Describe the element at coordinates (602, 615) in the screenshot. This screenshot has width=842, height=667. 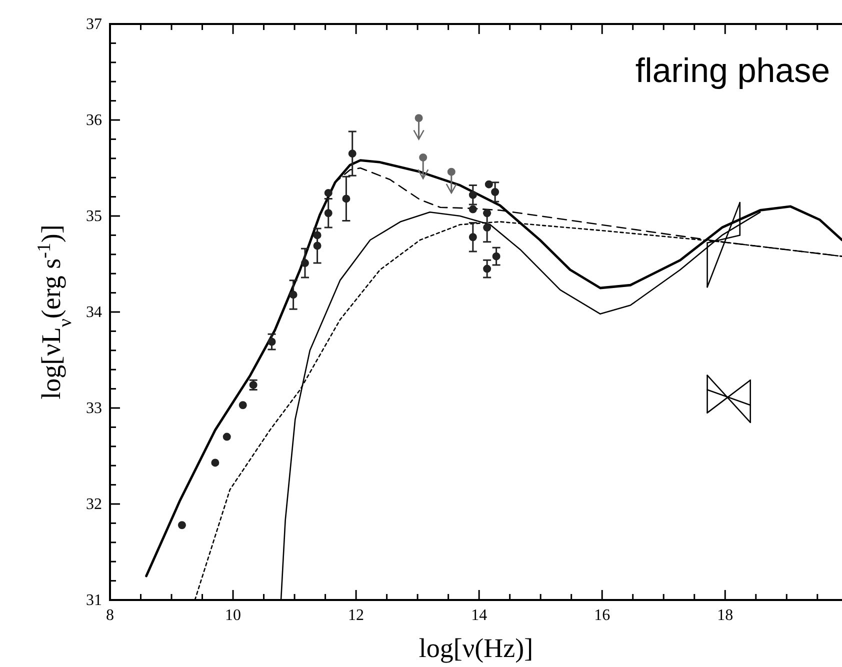
I see `x-tick-label: 16` at that location.